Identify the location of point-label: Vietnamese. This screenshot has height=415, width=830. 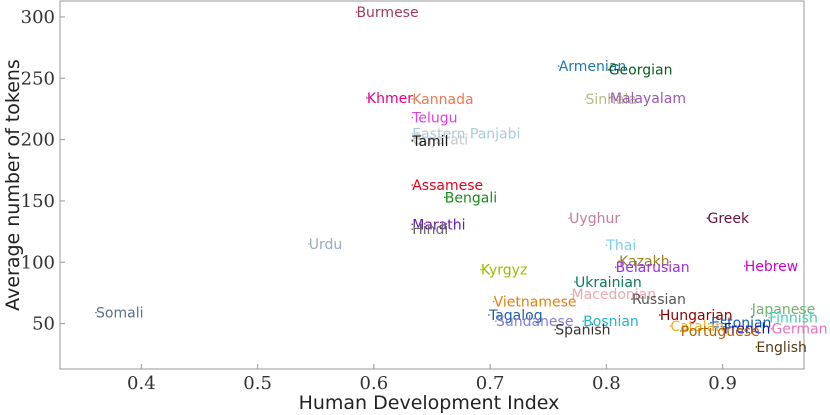
(535, 303).